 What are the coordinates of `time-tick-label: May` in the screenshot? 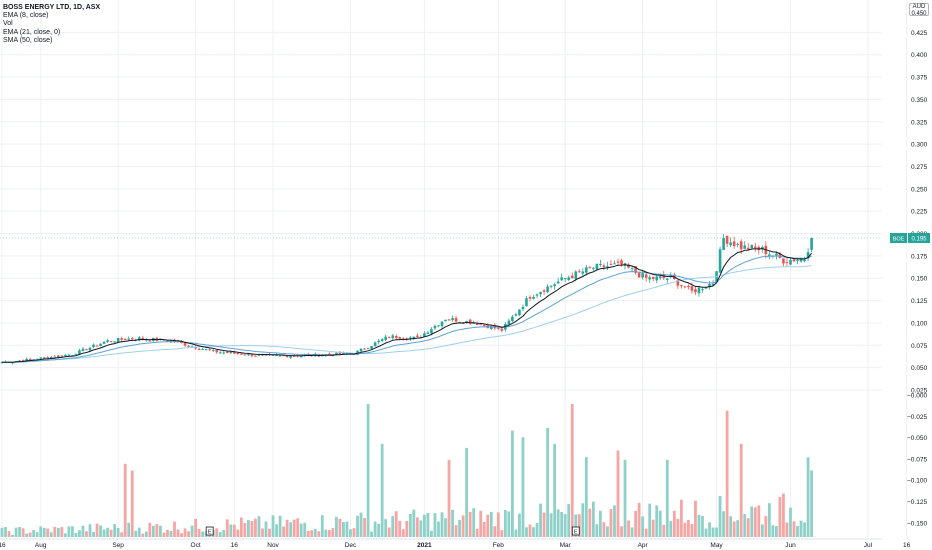 It's located at (716, 545).